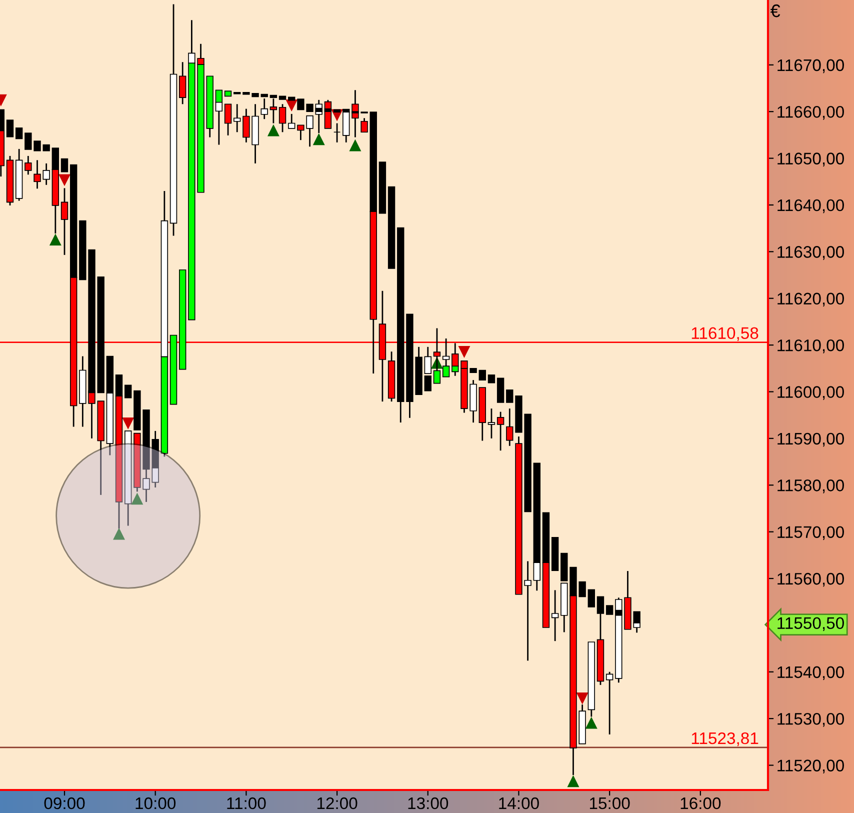 The width and height of the screenshot is (854, 813). What do you see at coordinates (811, 346) in the screenshot?
I see `y-tick-label: 11610,00` at bounding box center [811, 346].